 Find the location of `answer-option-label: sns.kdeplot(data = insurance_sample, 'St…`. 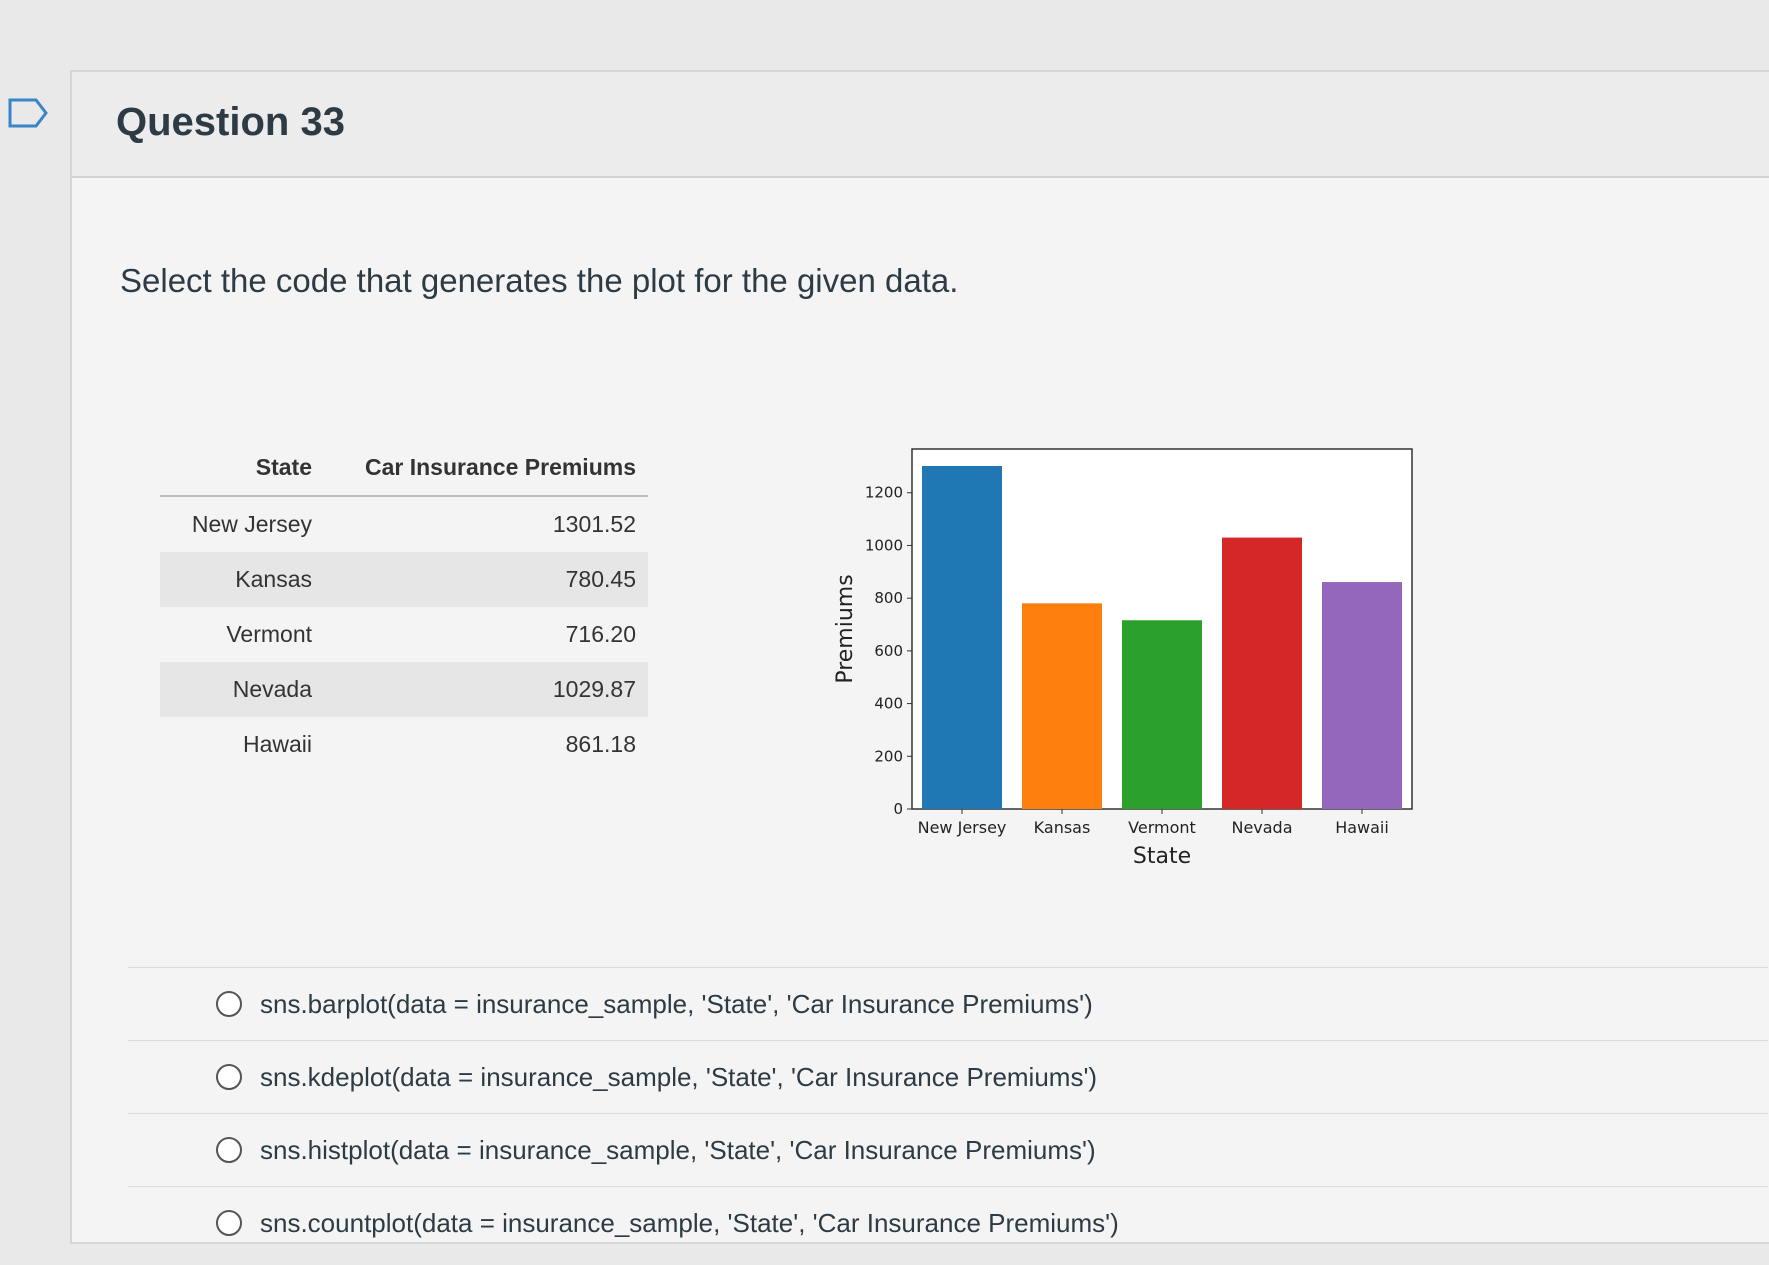

answer-option-label: sns.kdeplot(data = insurance_sample, 'St… is located at coordinates (679, 1076).